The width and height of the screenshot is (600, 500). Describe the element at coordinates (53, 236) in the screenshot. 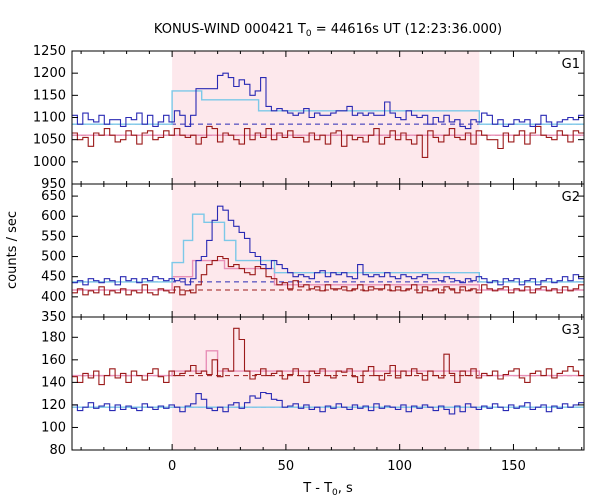

I see `y-tick-label: 550` at that location.